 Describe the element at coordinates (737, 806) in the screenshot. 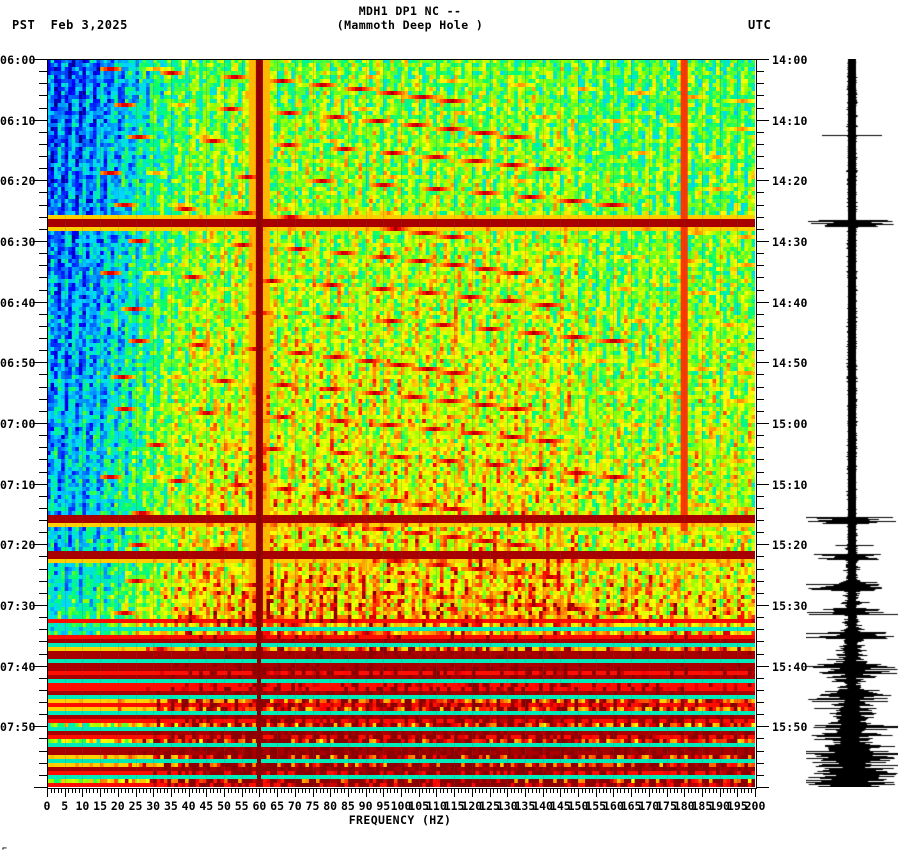

I see `x-tick-label: 195` at that location.